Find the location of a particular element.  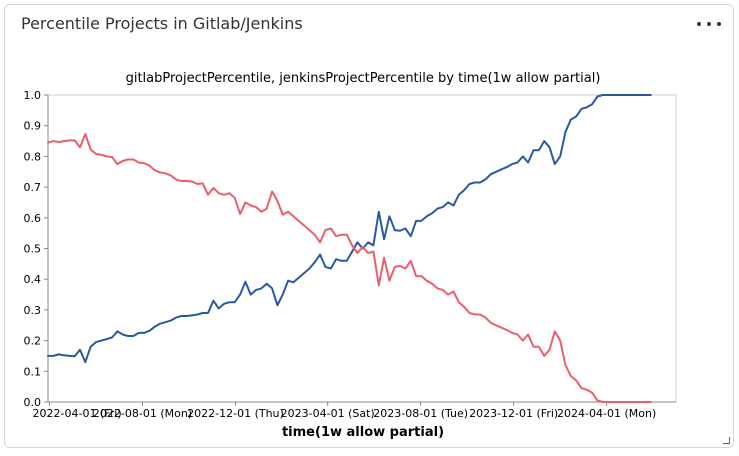

y-tick-label: 0.7 is located at coordinates (33, 187).